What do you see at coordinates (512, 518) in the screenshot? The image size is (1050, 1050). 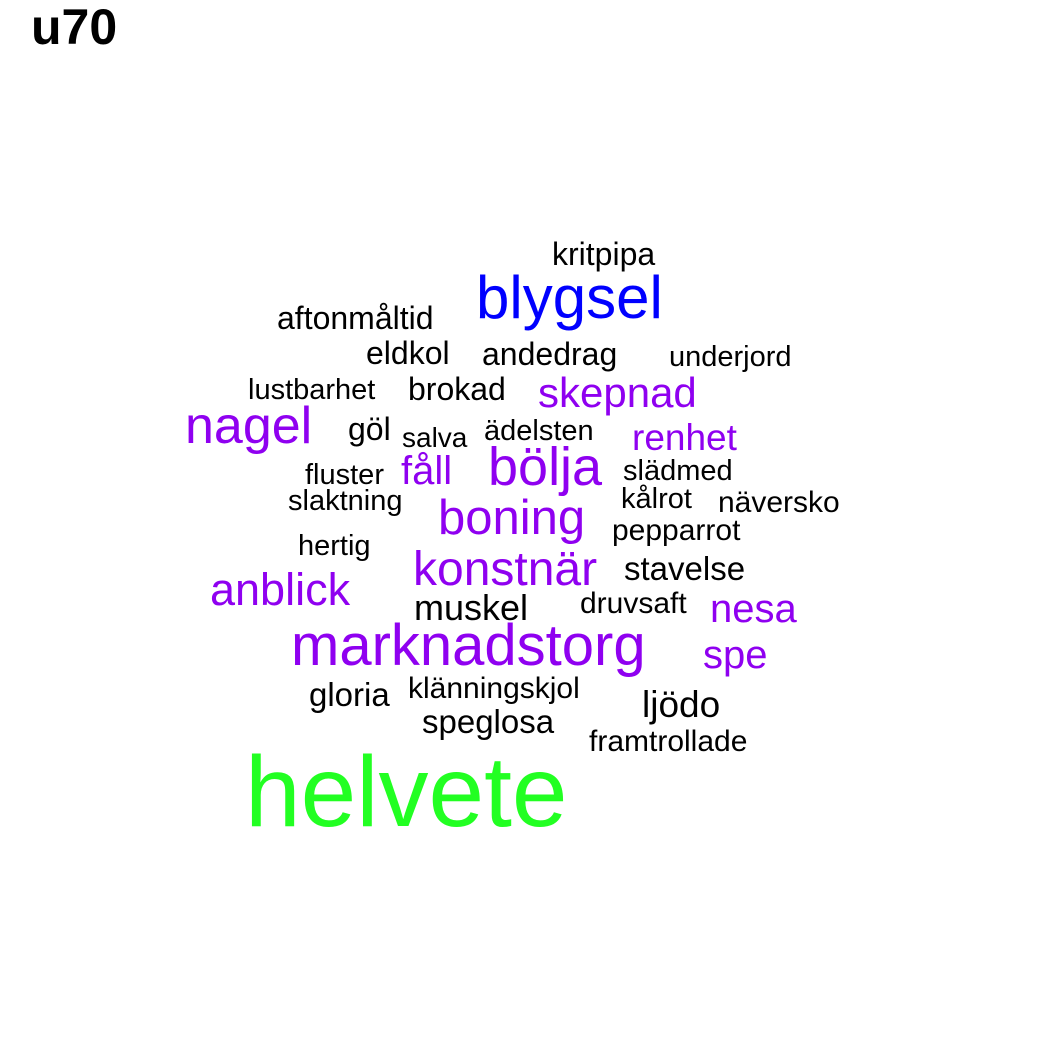 I see `word: boning` at bounding box center [512, 518].